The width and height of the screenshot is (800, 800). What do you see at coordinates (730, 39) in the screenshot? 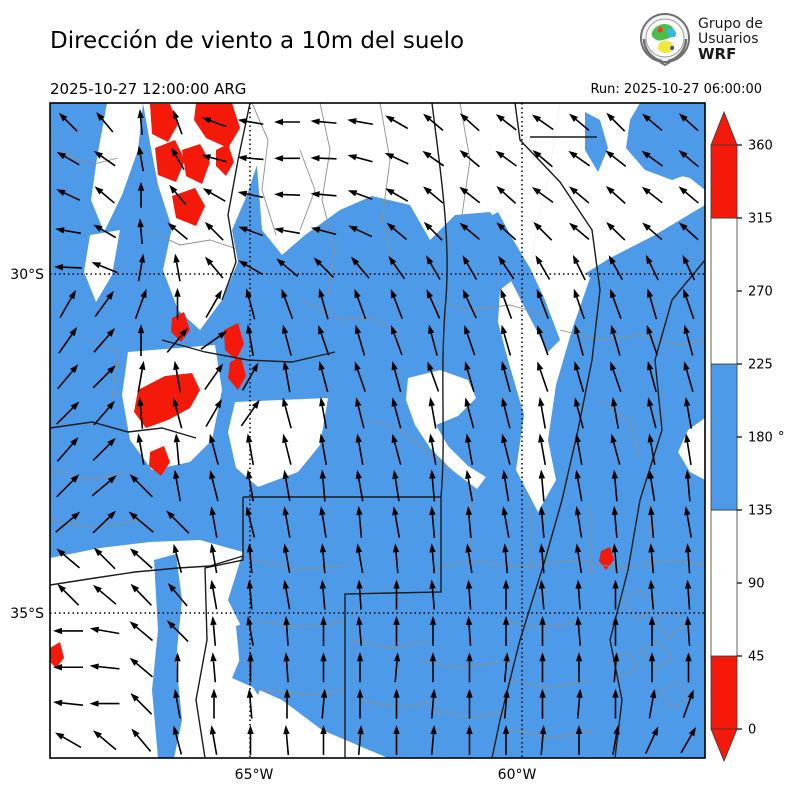
I see `wrf-logo-text: Grupo de Usuarios WRF` at bounding box center [730, 39].